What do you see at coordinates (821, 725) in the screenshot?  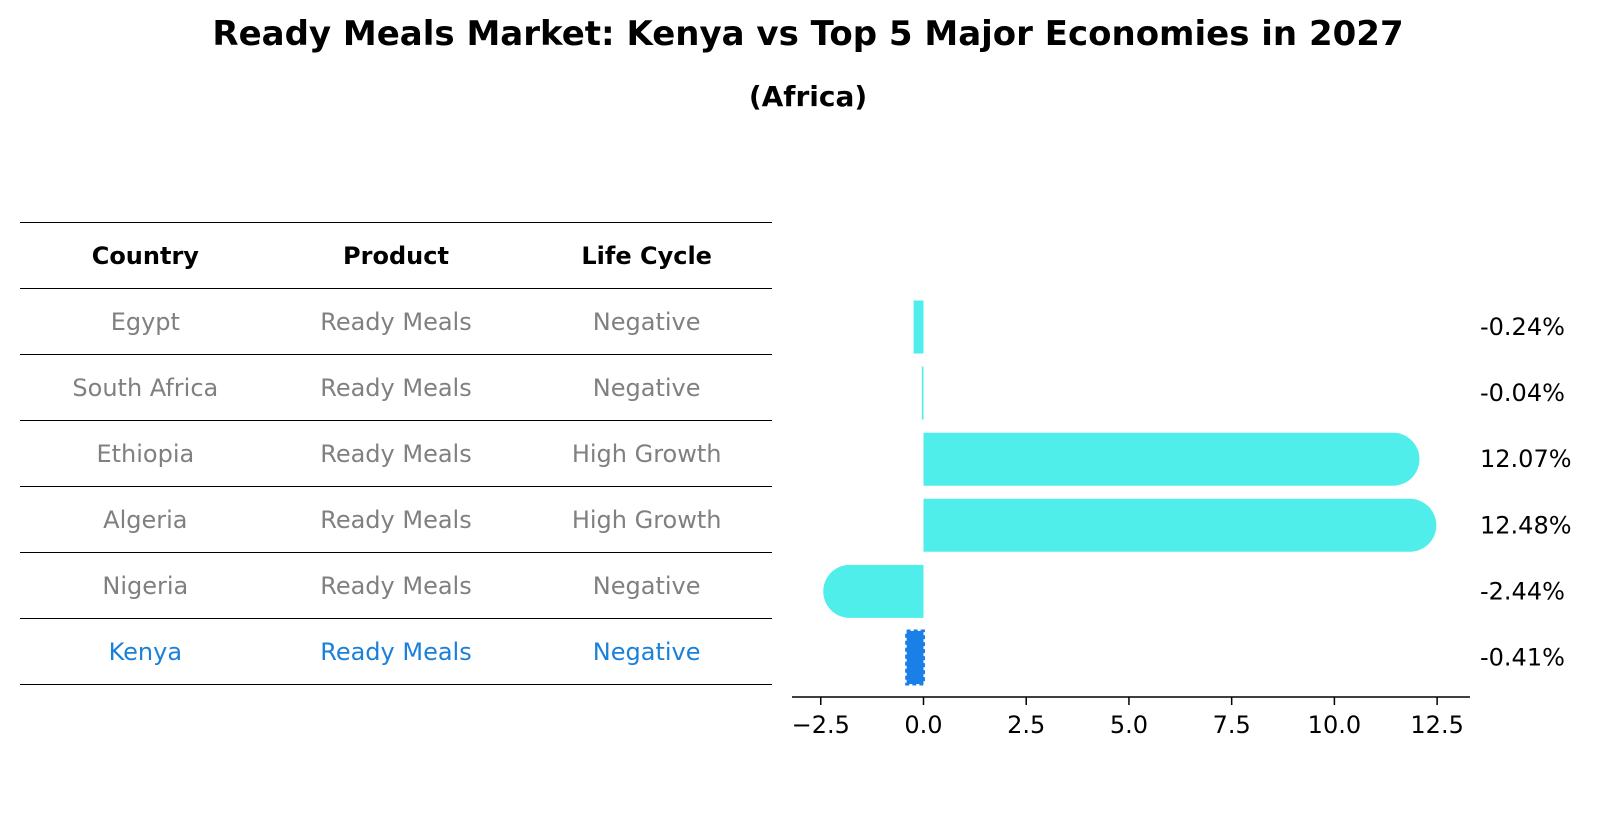 I see `x-tick-label: −2.5` at bounding box center [821, 725].